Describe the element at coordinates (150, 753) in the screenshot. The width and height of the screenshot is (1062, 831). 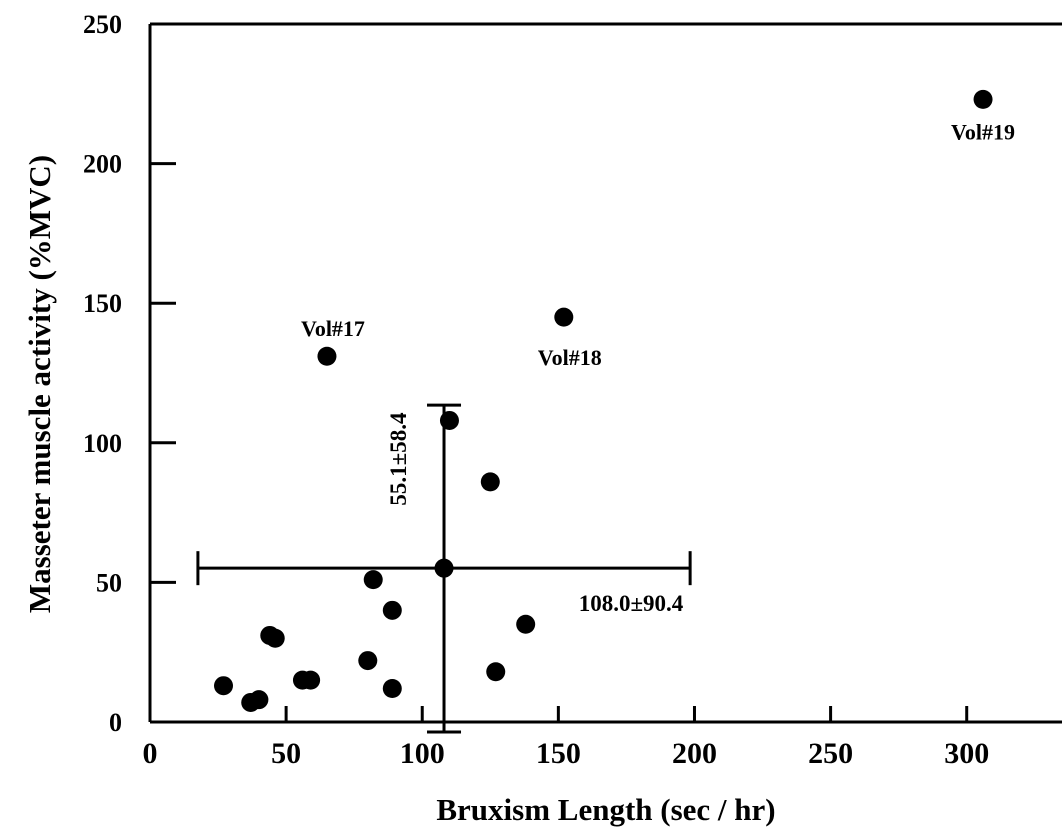
I see `x-tick-label: 0` at that location.